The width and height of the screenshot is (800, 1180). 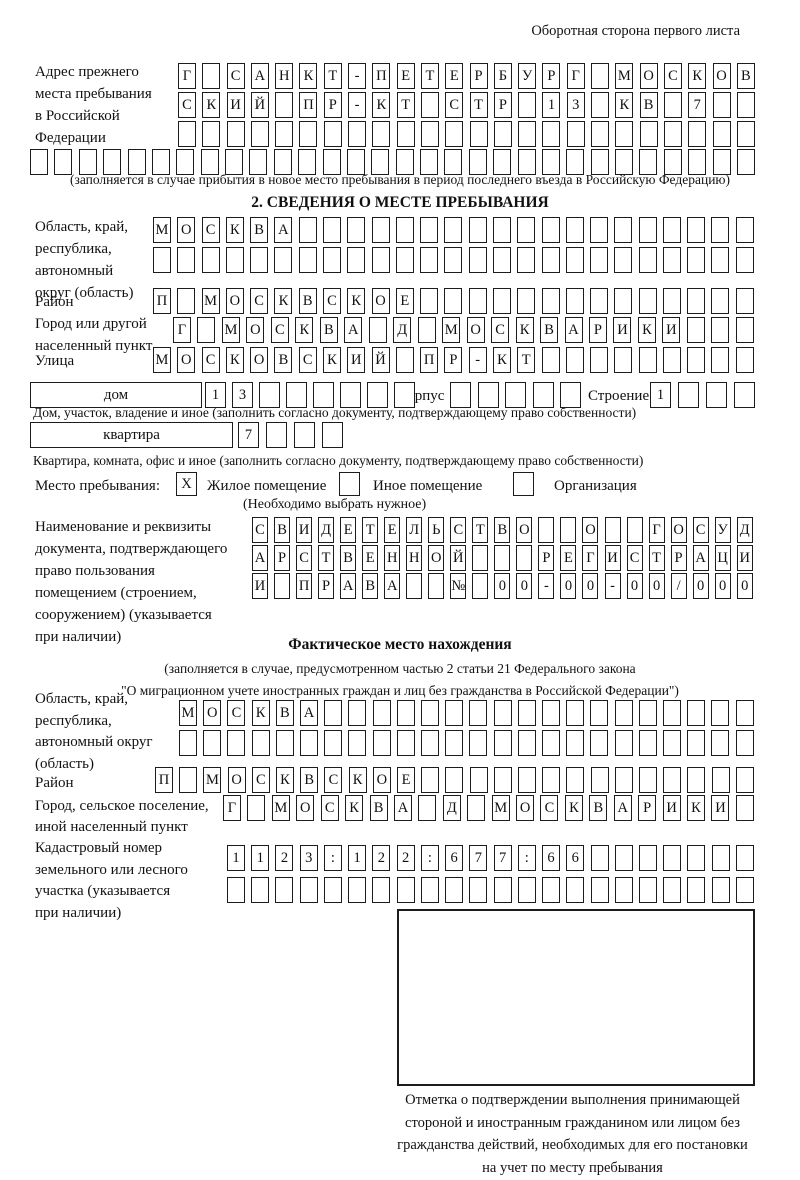 I want to click on char-box: Ц, so click(x=722, y=558).